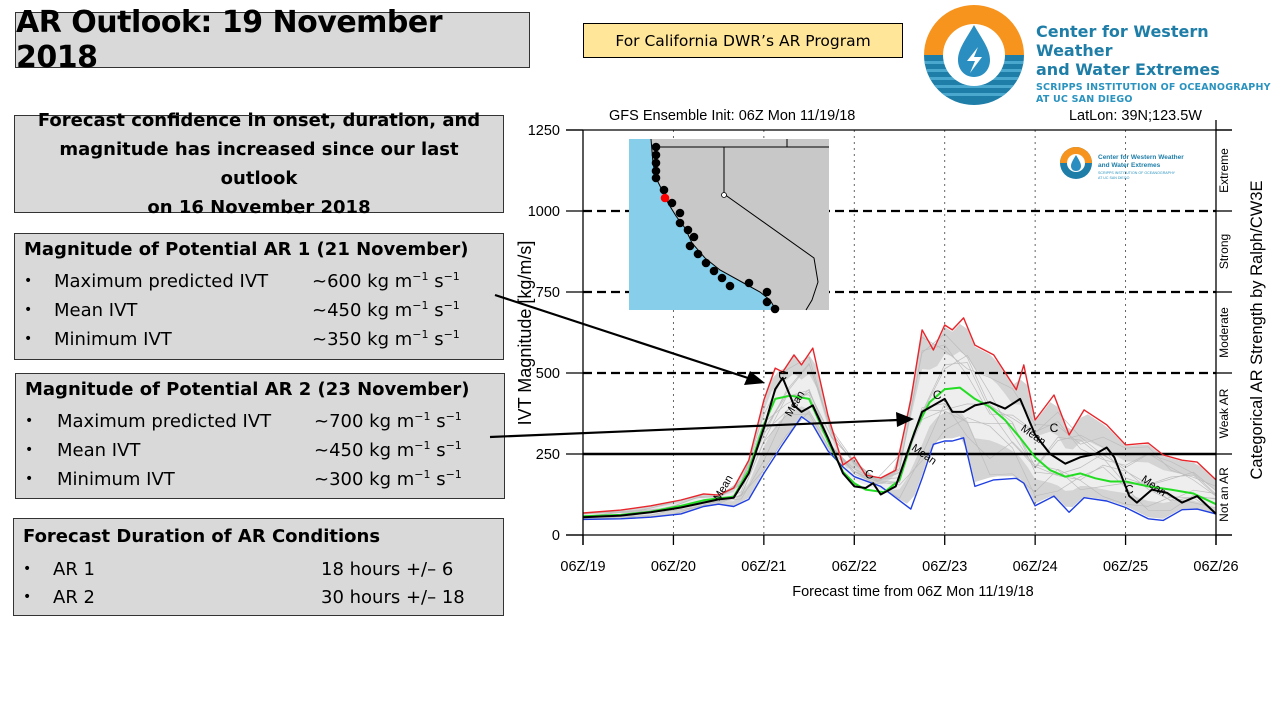 The image size is (1280, 720). What do you see at coordinates (754, 378) in the screenshot?
I see `ar1-arrowhead-icon` at bounding box center [754, 378].